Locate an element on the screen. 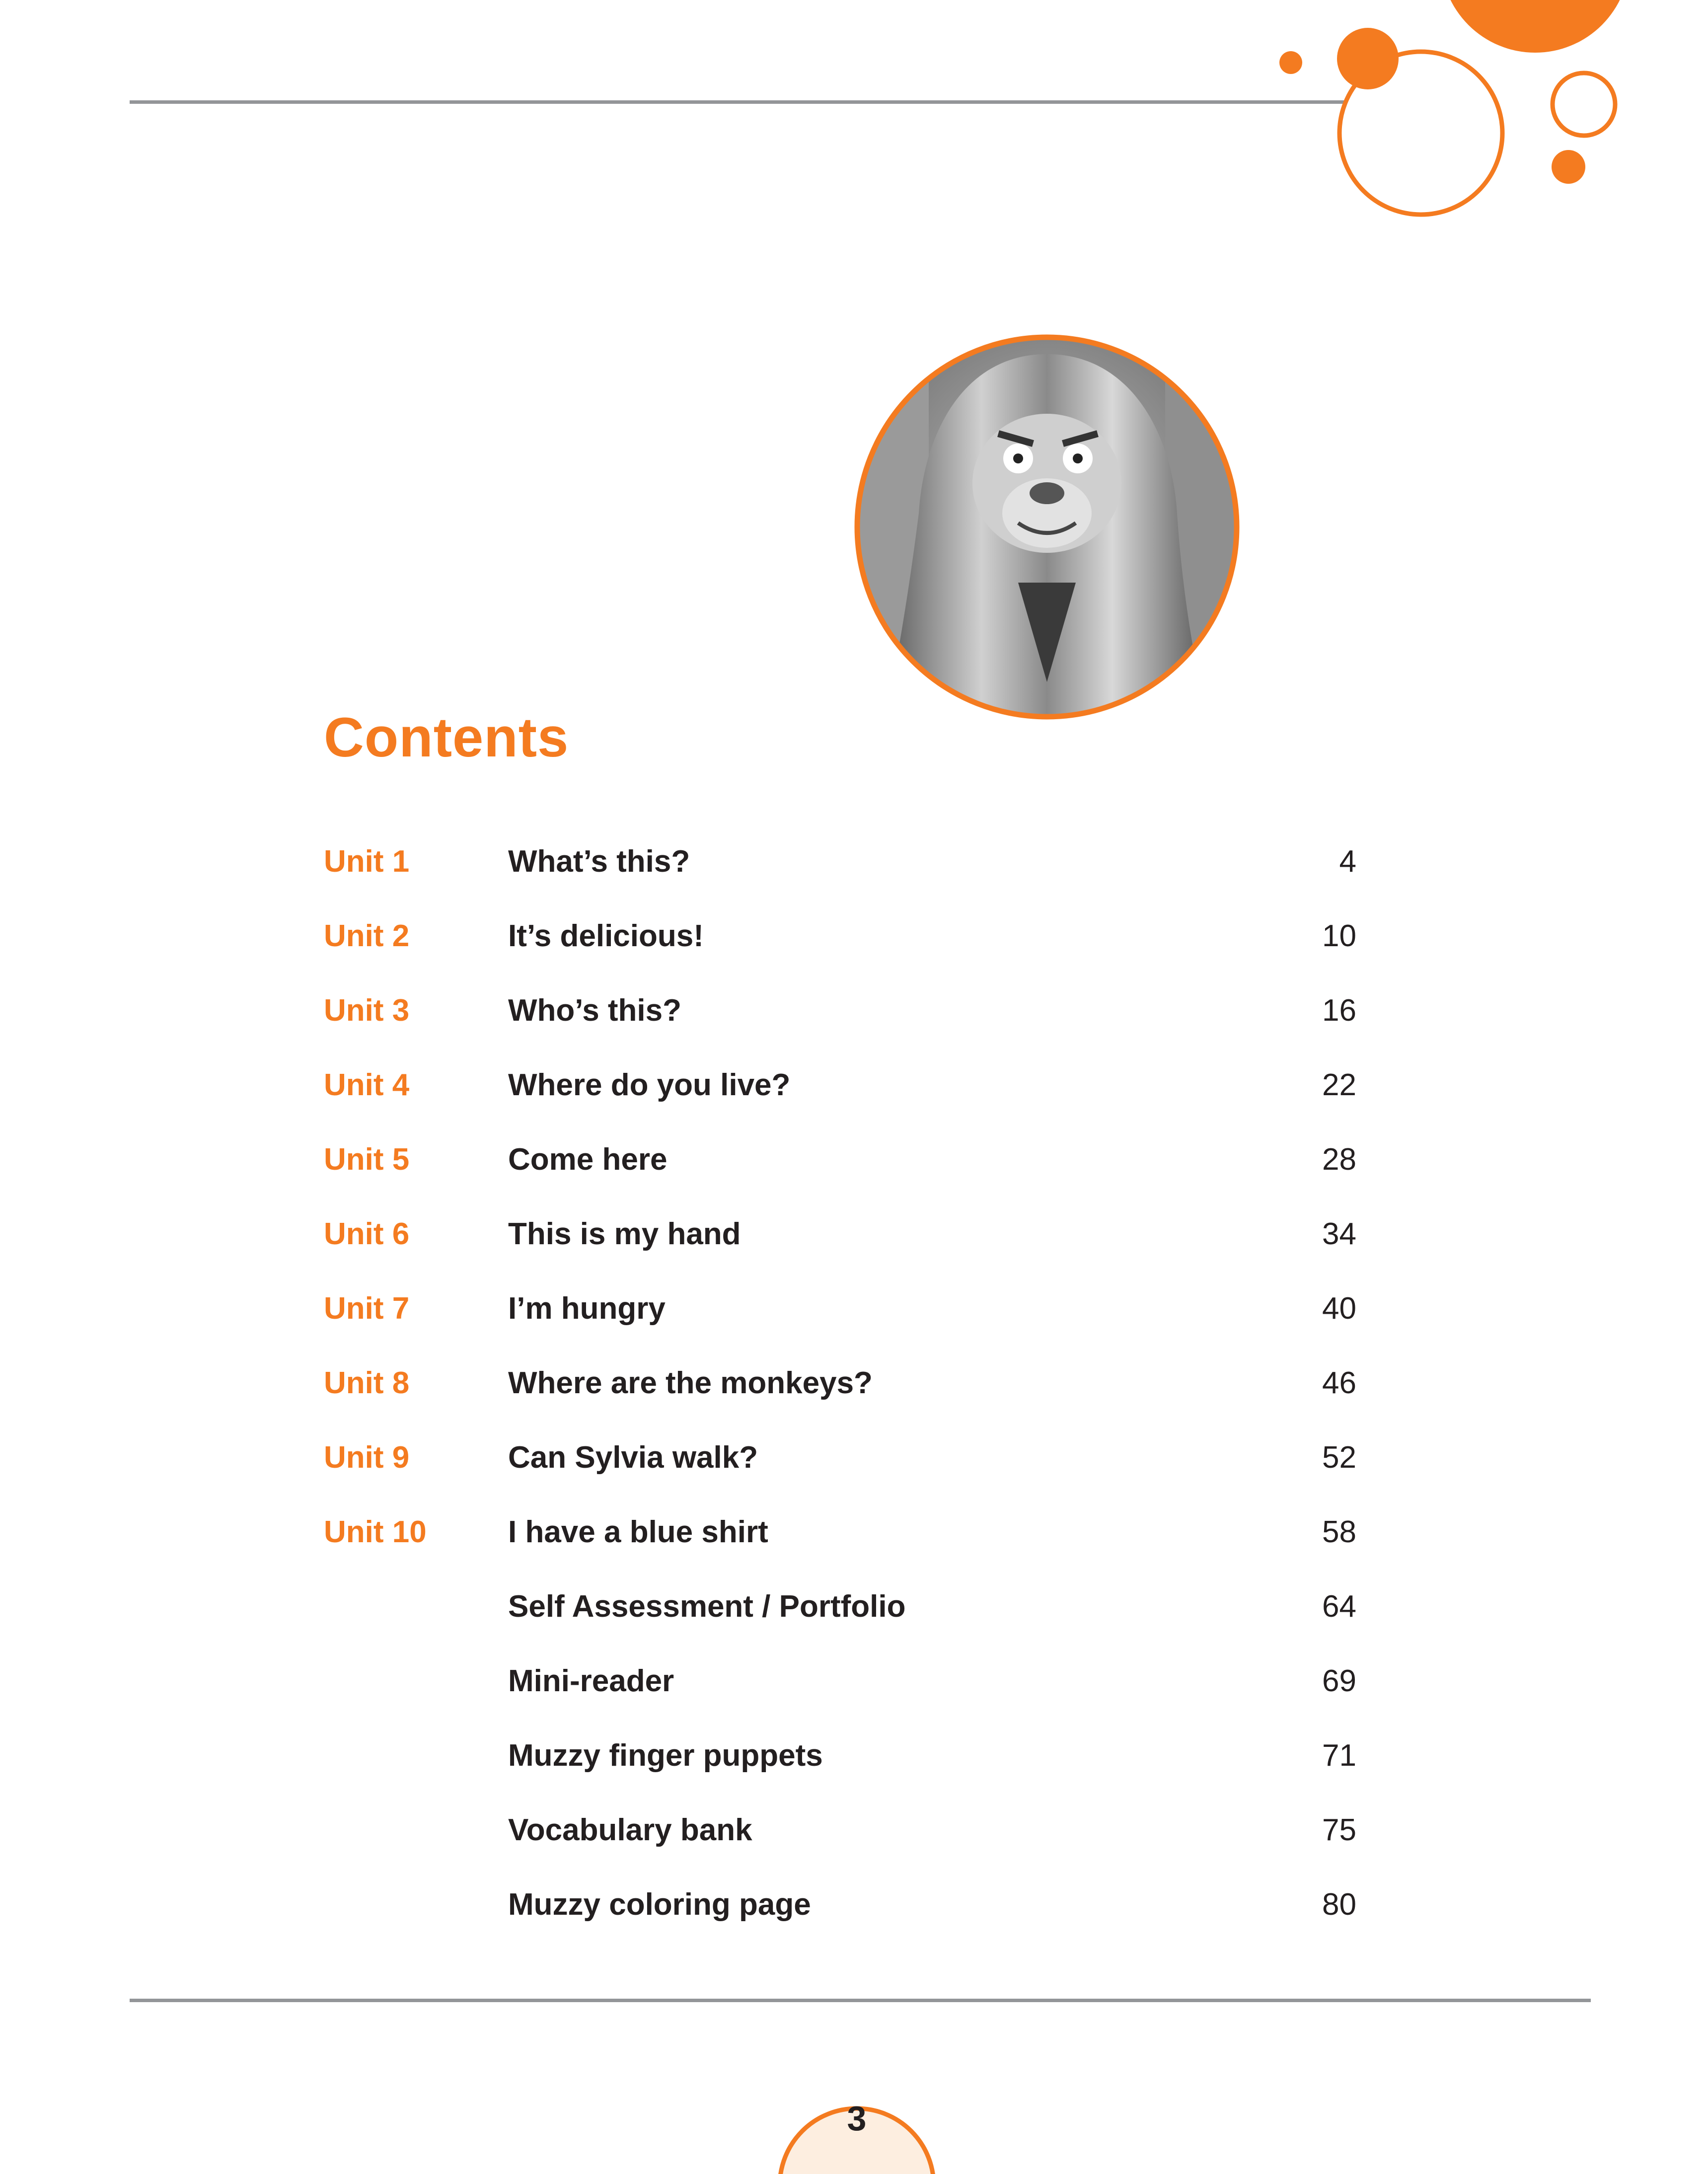 The image size is (1708, 2174). toc-entry-title: Muzzy finger puppets is located at coordinates (665, 1755).